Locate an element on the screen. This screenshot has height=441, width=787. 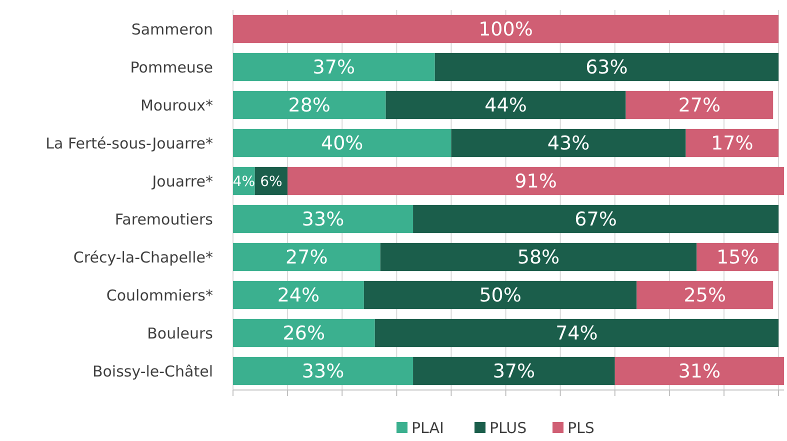
data-label: 28% is located at coordinates (309, 105).